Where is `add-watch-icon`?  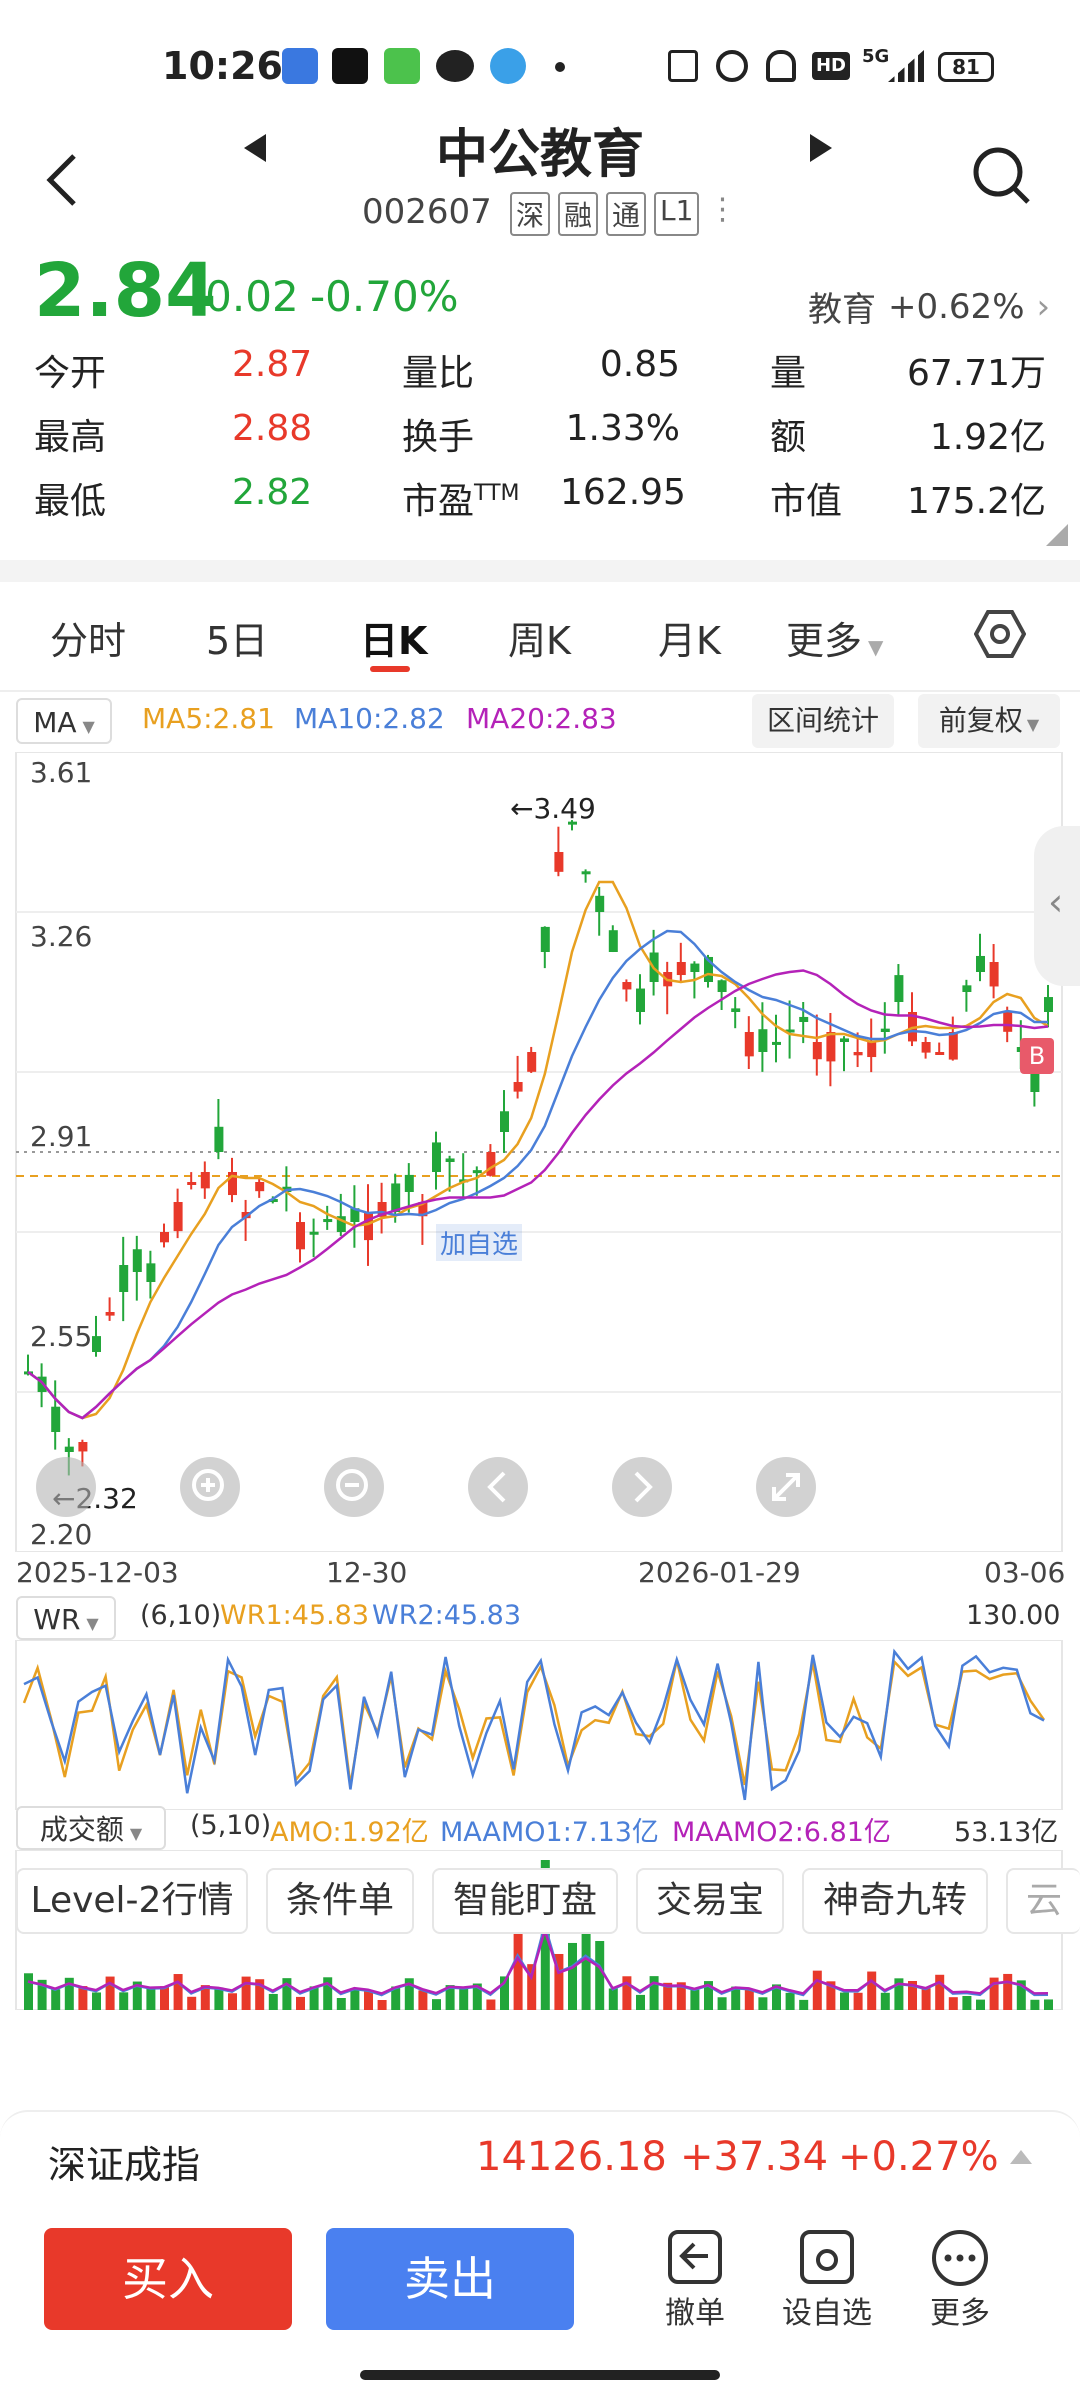
add-watch-icon is located at coordinates (827, 2257).